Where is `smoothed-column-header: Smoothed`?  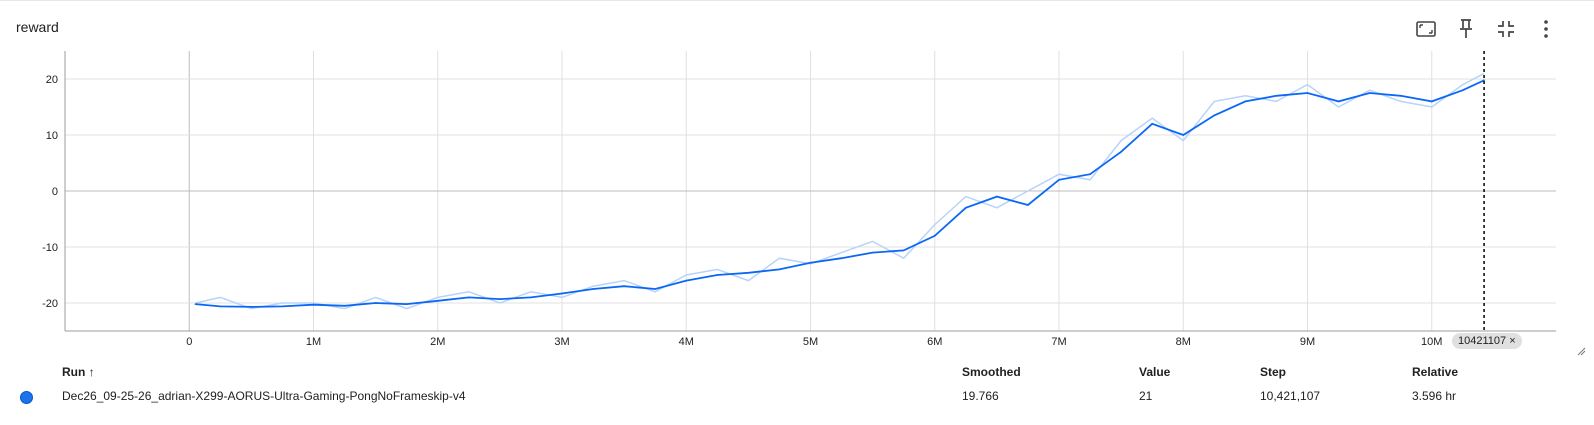
smoothed-column-header: Smoothed is located at coordinates (991, 372).